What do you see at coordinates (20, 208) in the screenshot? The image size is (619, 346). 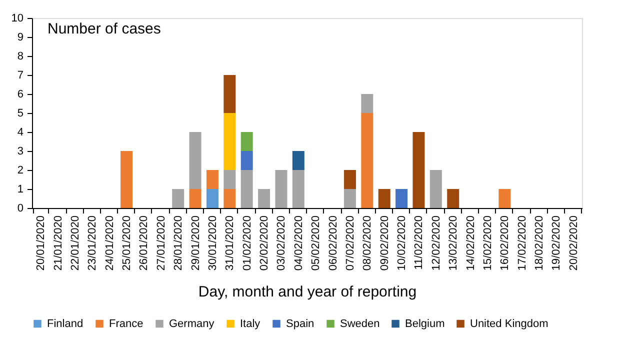 I see `y-tick-label: 0` at bounding box center [20, 208].